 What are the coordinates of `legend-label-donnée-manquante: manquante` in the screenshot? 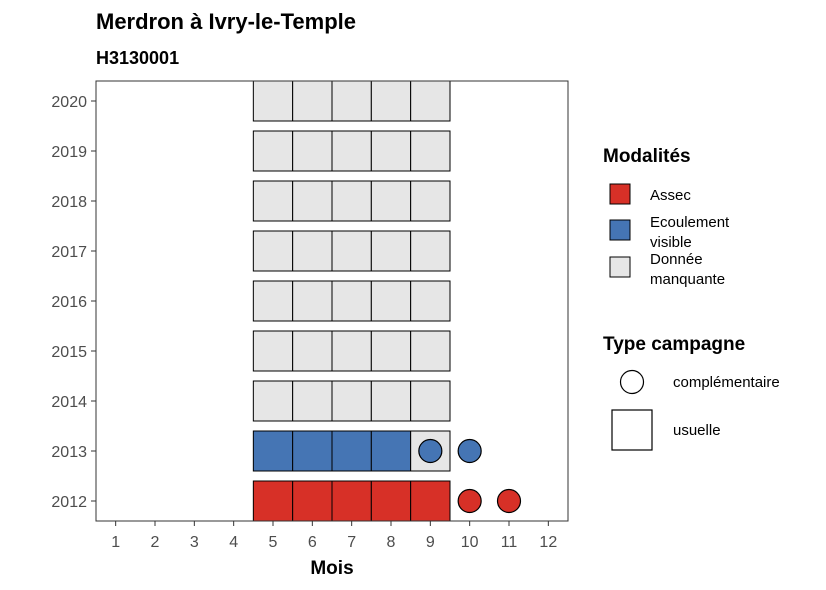 It's located at (687, 279).